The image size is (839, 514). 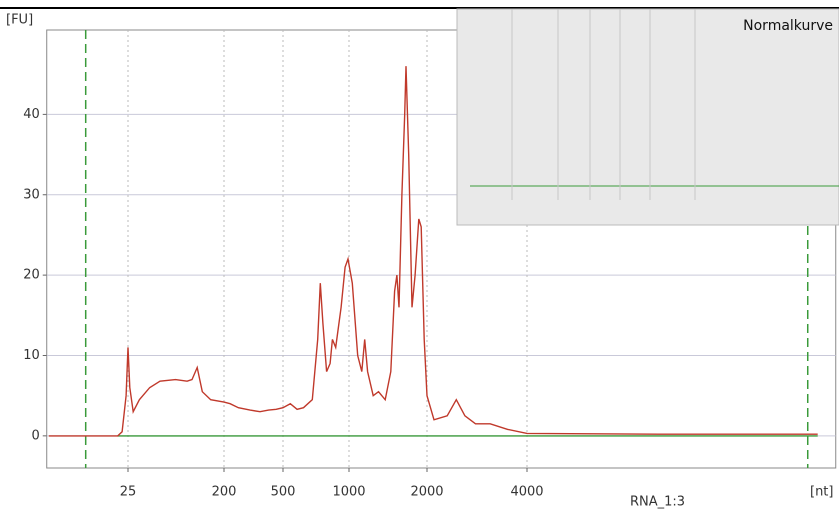 What do you see at coordinates (31, 355) in the screenshot?
I see `y-tick-label: 10` at bounding box center [31, 355].